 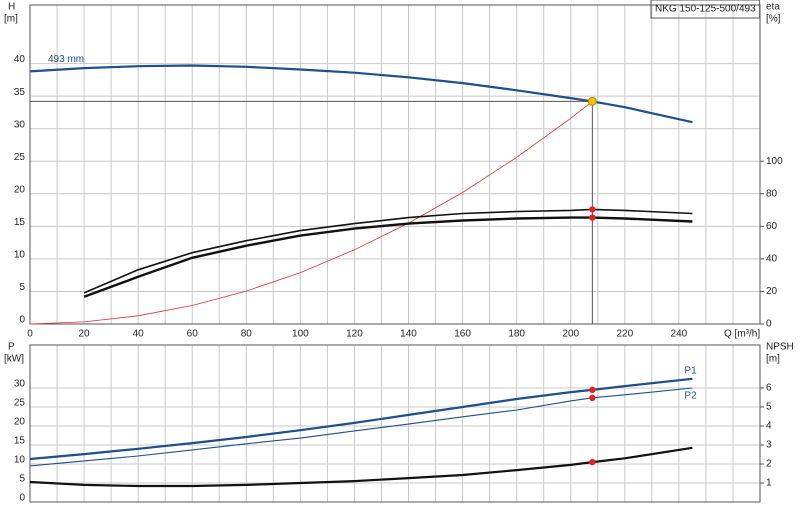 I want to click on x-tick-label: 100, so click(x=300, y=334).